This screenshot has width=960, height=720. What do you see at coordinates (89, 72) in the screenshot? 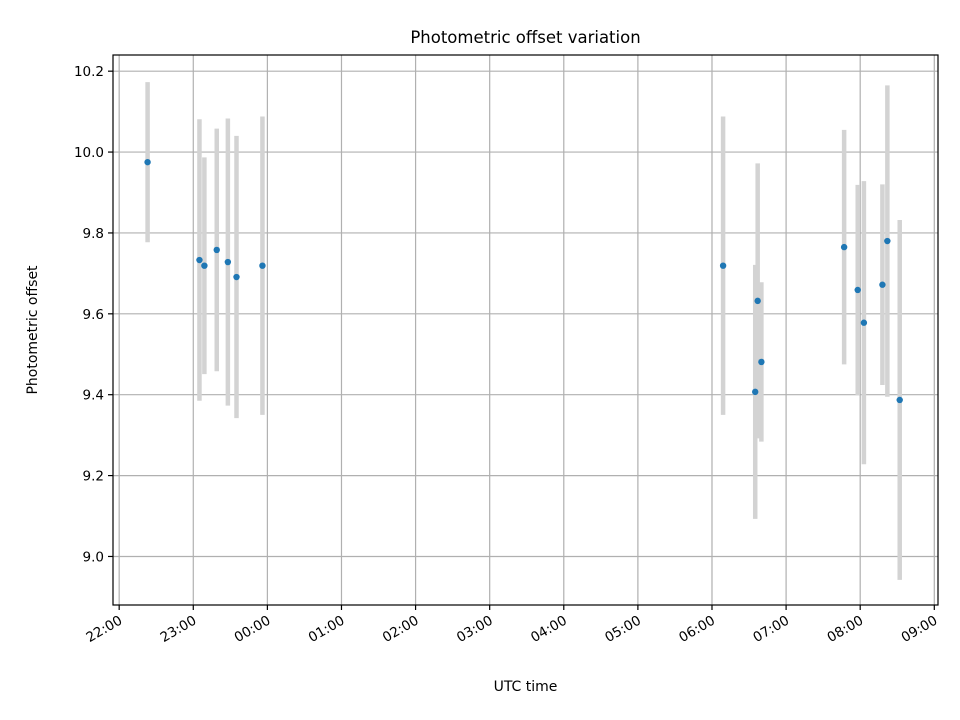
I see `y-tick-label: 10.2` at bounding box center [89, 72].